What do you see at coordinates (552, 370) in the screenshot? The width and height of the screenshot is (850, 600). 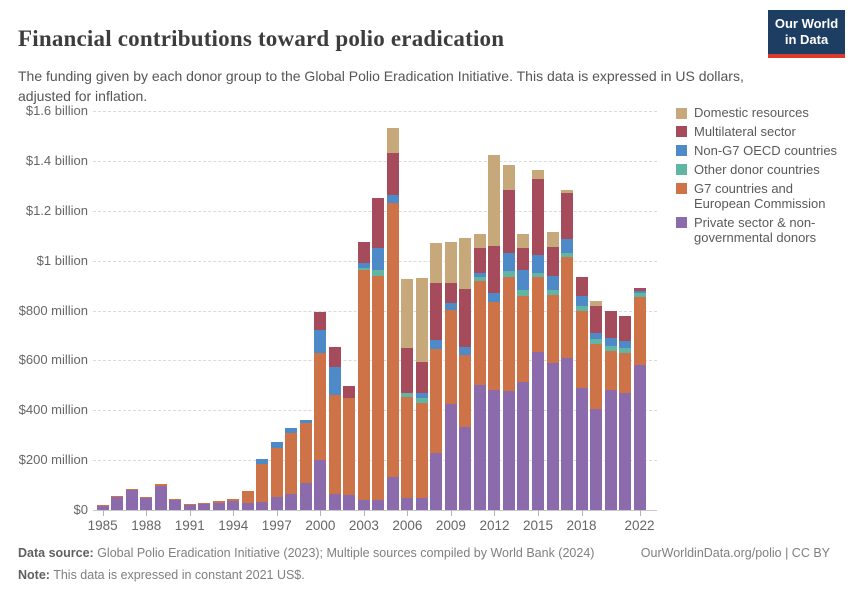 I see `bar-2016` at bounding box center [552, 370].